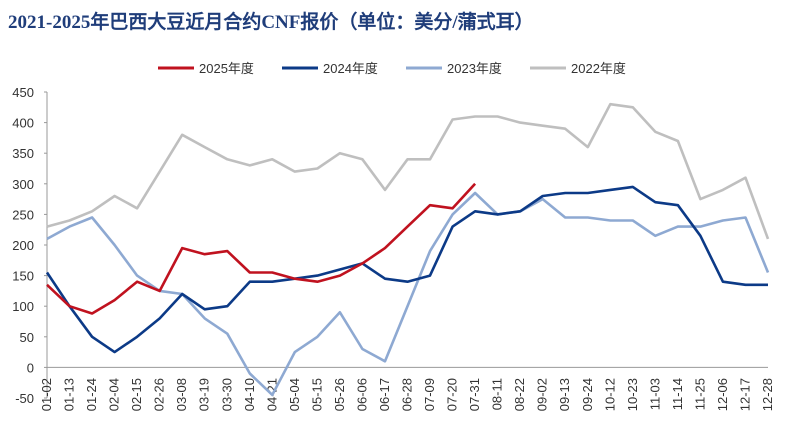 The width and height of the screenshot is (789, 441). What do you see at coordinates (699, 394) in the screenshot?
I see `x-tick-label: 11-25` at bounding box center [699, 394].